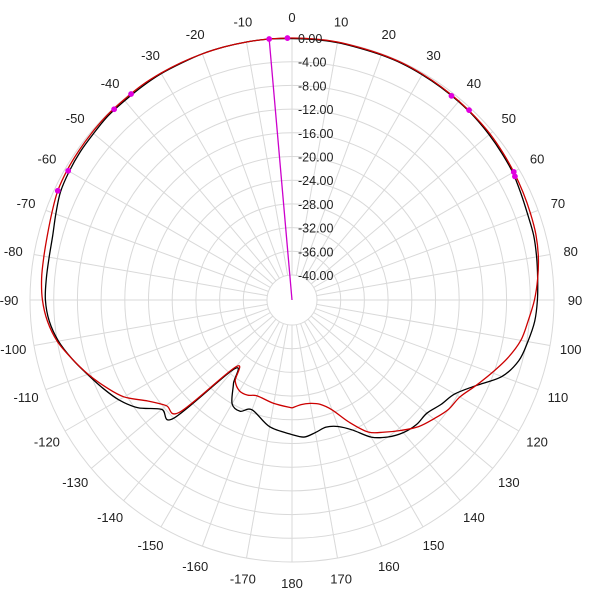 The height and width of the screenshot is (592, 597). Describe the element at coordinates (291, 17) in the screenshot. I see `angle-tick-label: 0` at that location.